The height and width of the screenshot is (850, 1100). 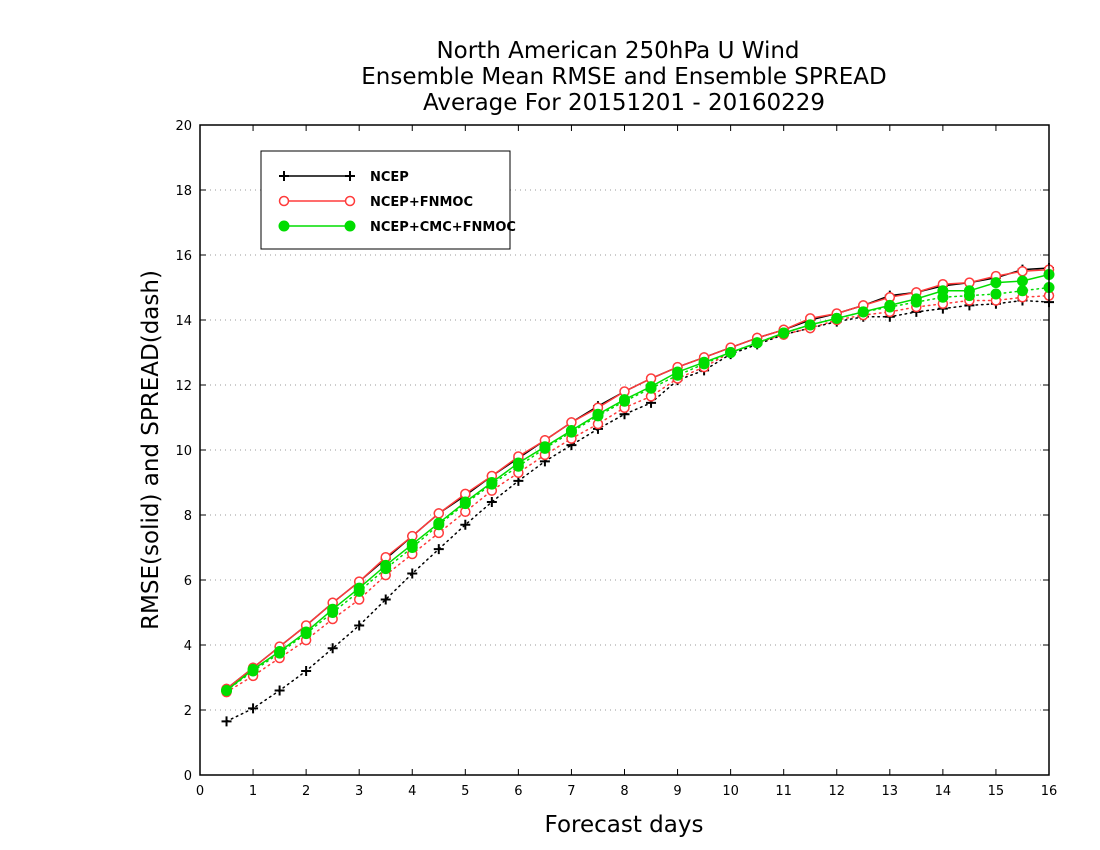 What do you see at coordinates (151, 450) in the screenshot?
I see `y-axis-label: RMSE(solid) and SPREAD(dash)` at bounding box center [151, 450].